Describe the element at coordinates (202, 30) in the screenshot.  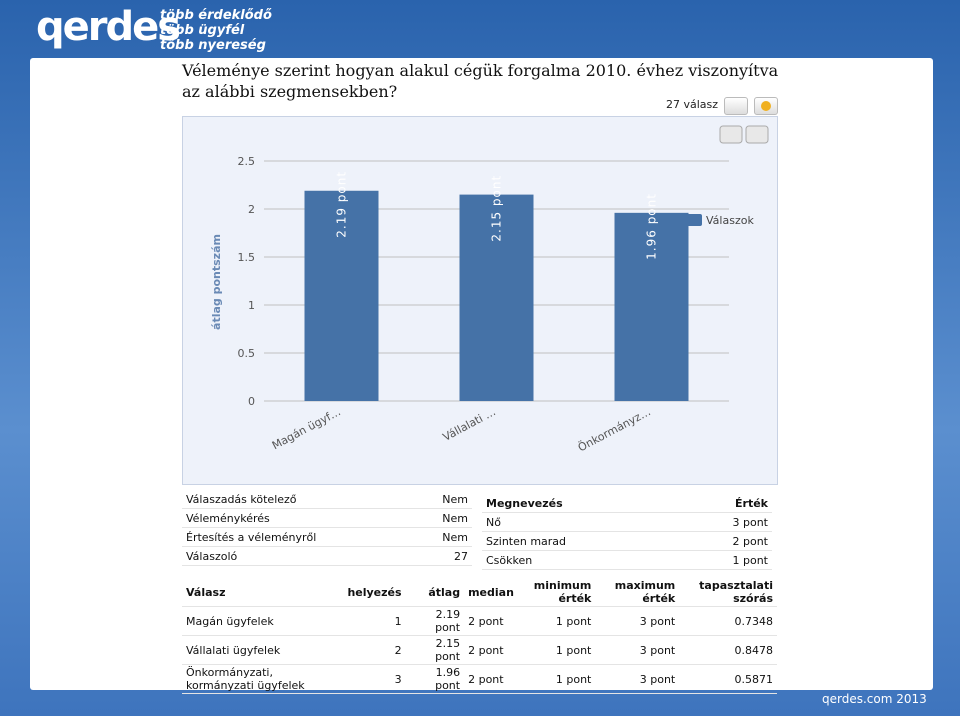
I see `slogan-line: több ügyfél` at that location.